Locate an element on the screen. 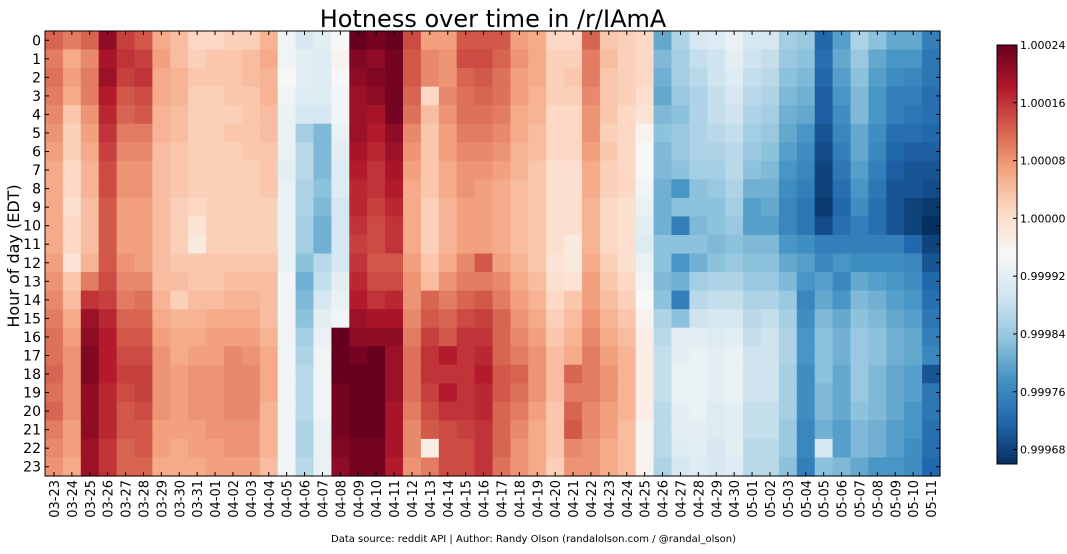  x-tick-label: 05-07 is located at coordinates (860, 499).